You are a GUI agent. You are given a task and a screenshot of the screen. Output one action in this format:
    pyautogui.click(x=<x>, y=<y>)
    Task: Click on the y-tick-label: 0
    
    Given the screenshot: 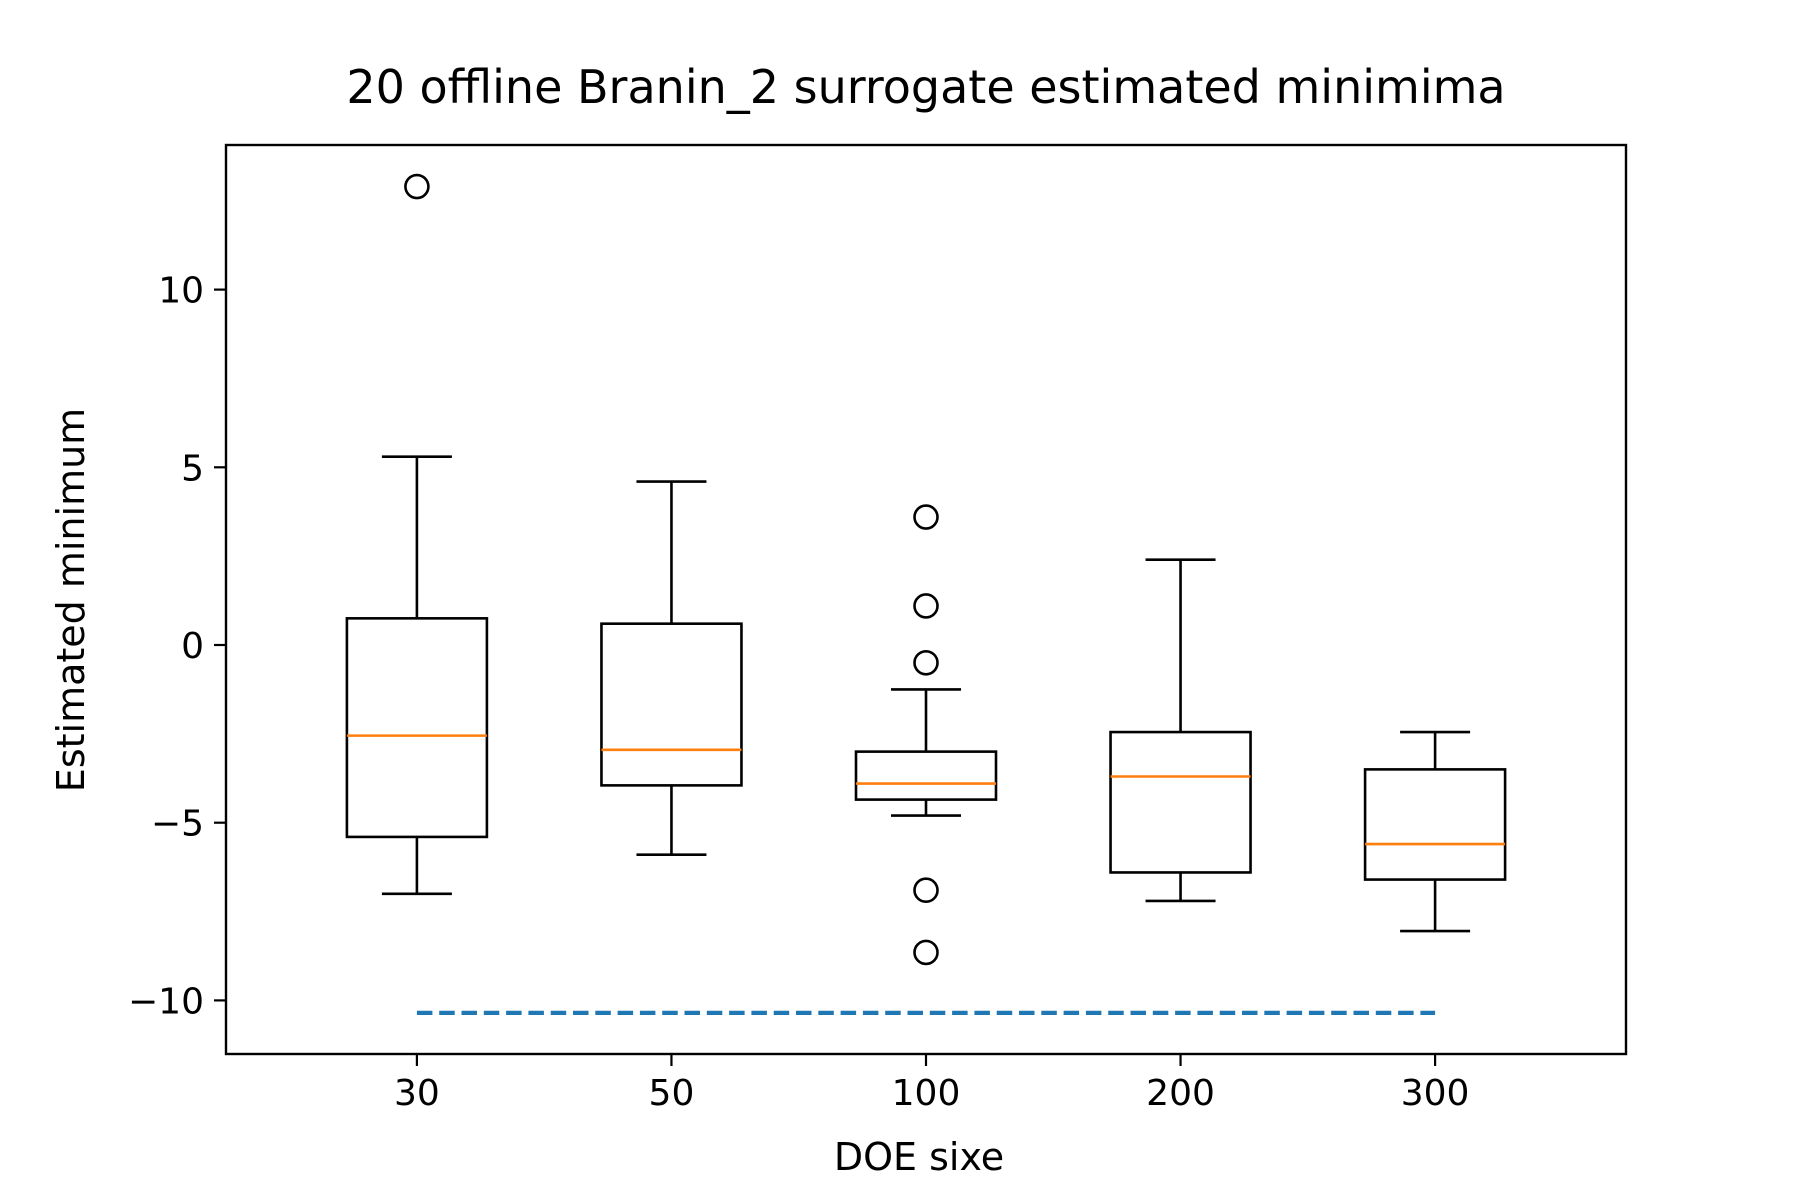 What is the action you would take?
    pyautogui.click(x=192, y=646)
    